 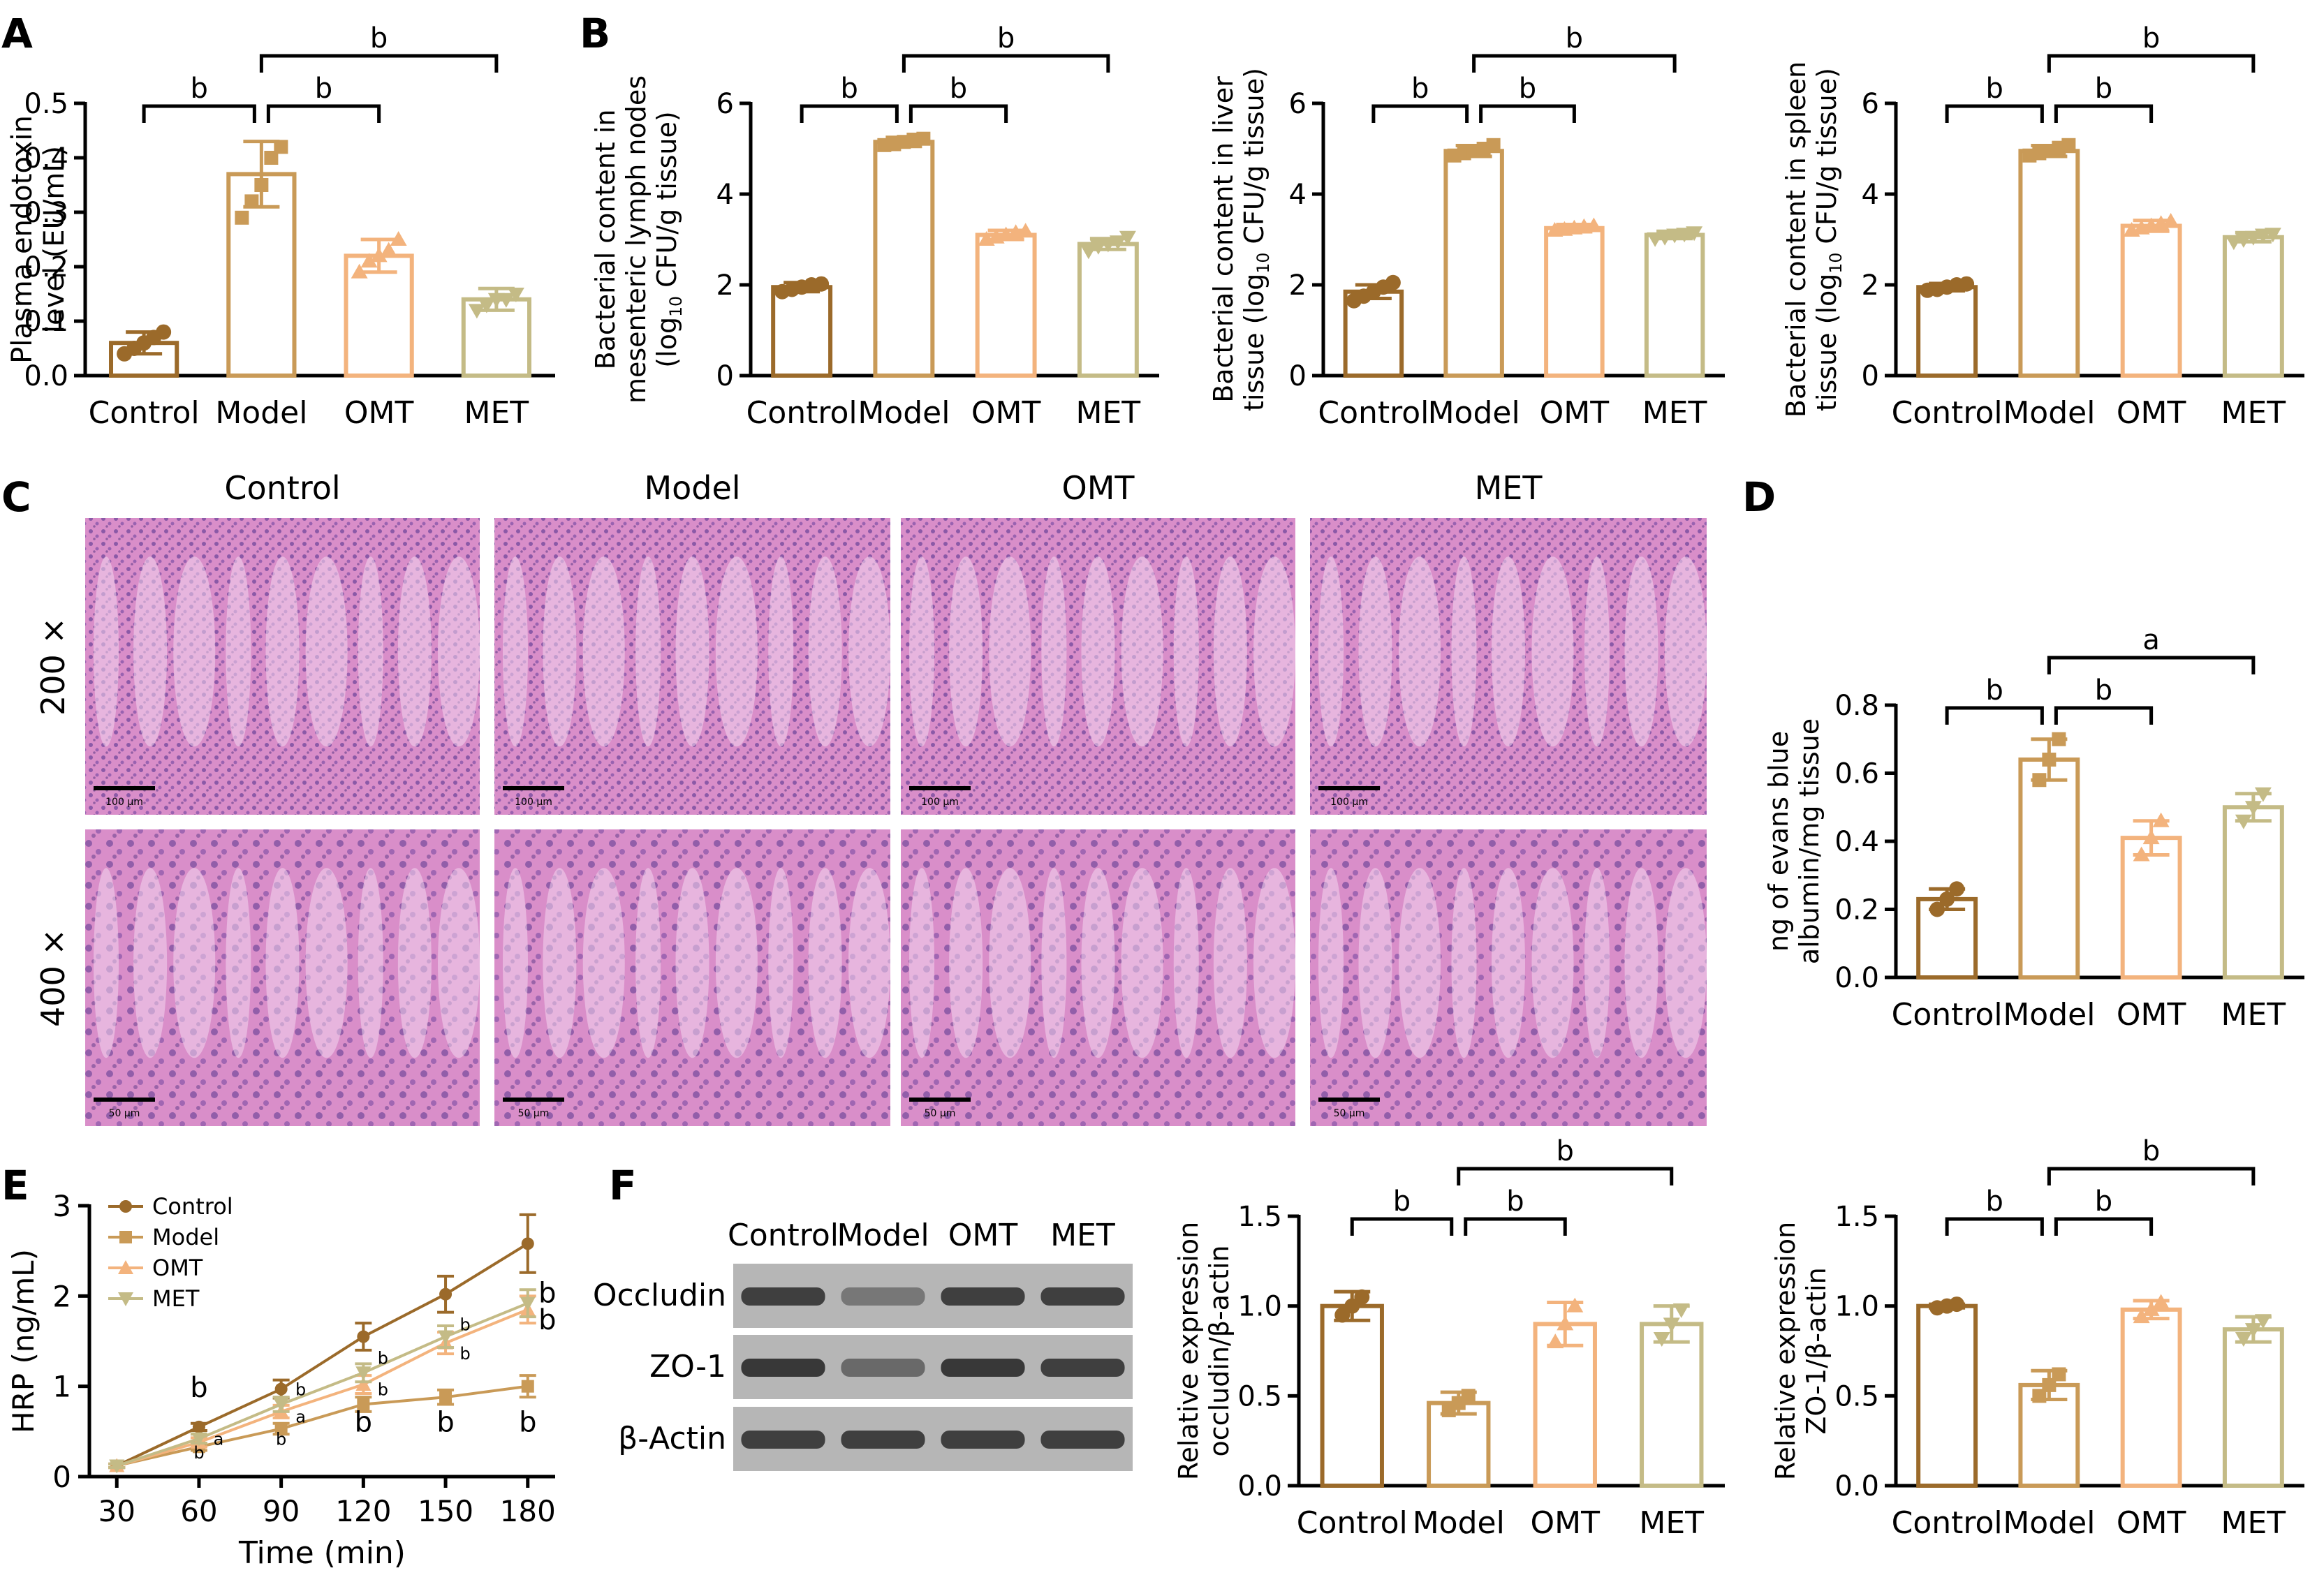 I want to click on x-tick-label: MET, so click(x=2253, y=413).